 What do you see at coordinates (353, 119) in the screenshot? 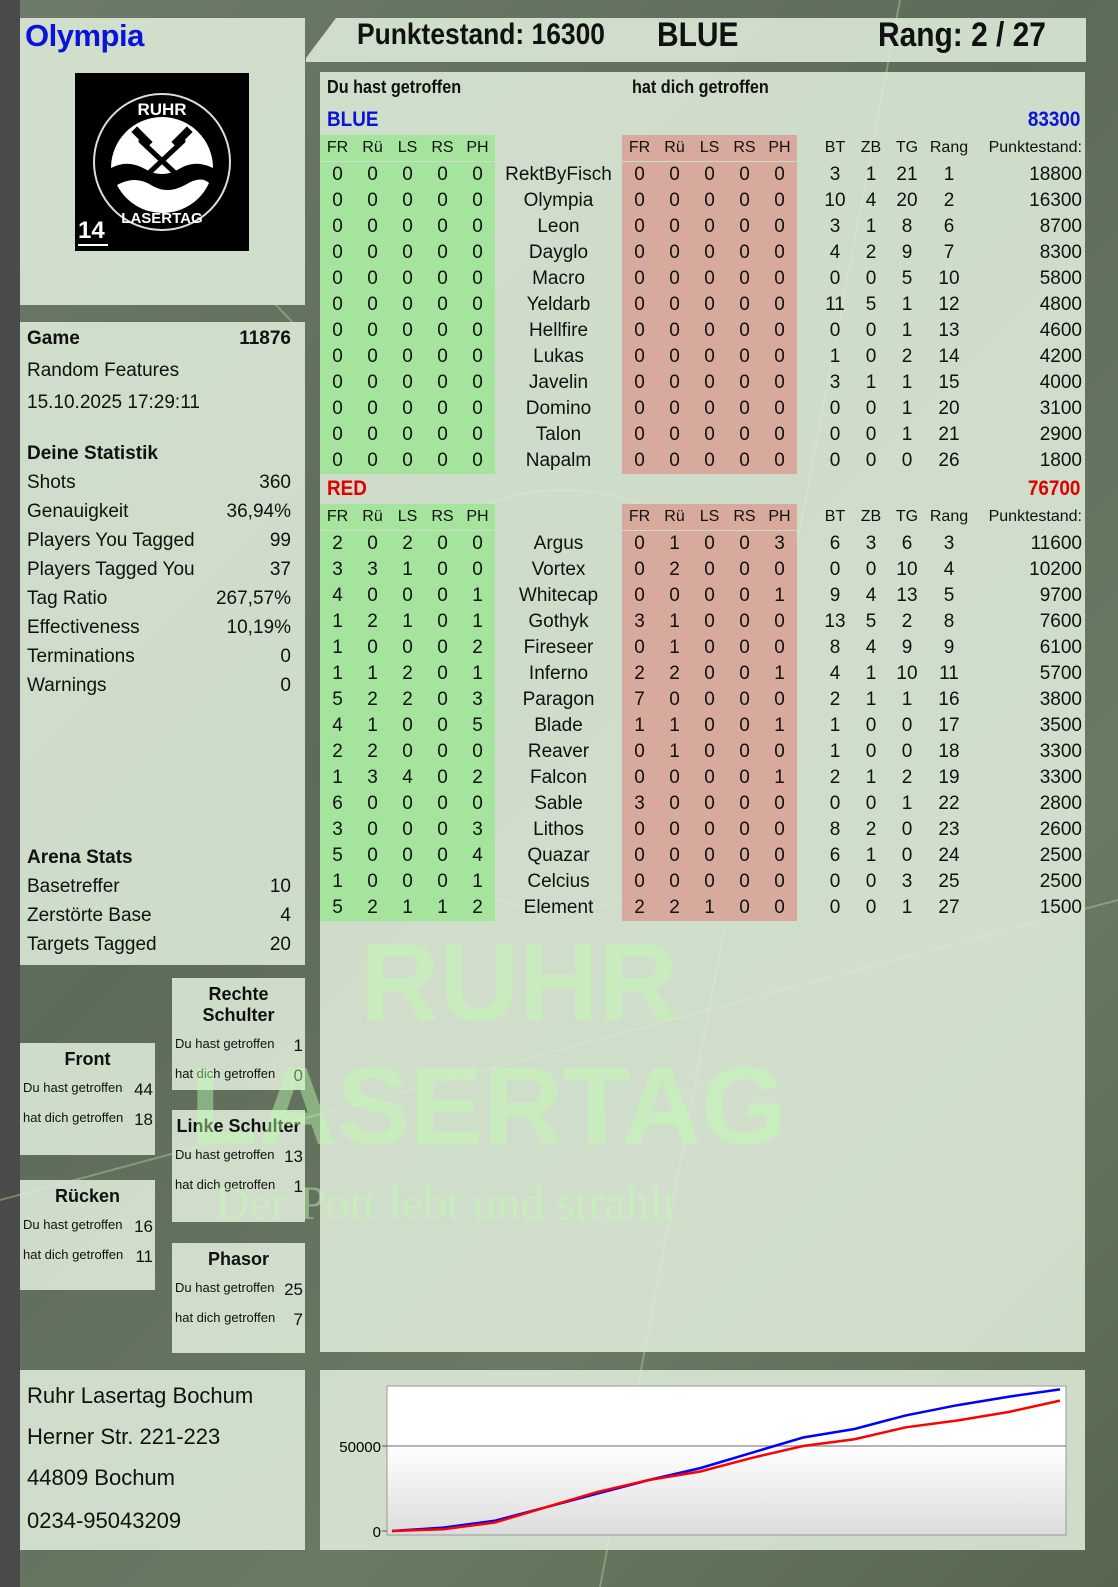
I see `team-name: BLUE` at bounding box center [353, 119].